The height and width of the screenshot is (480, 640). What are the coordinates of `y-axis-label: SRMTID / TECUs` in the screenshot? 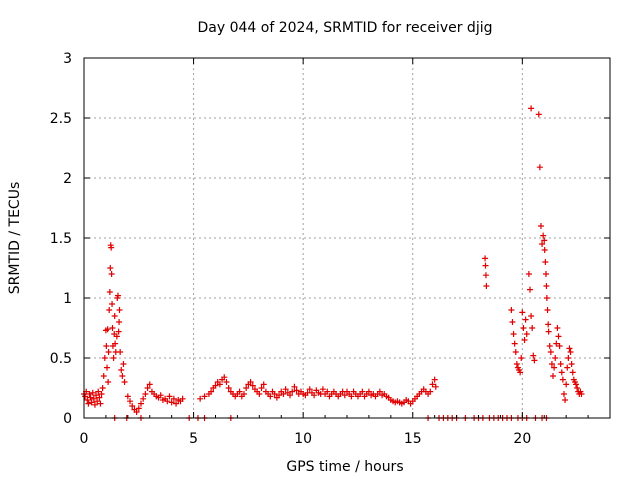 It's located at (15, 238).